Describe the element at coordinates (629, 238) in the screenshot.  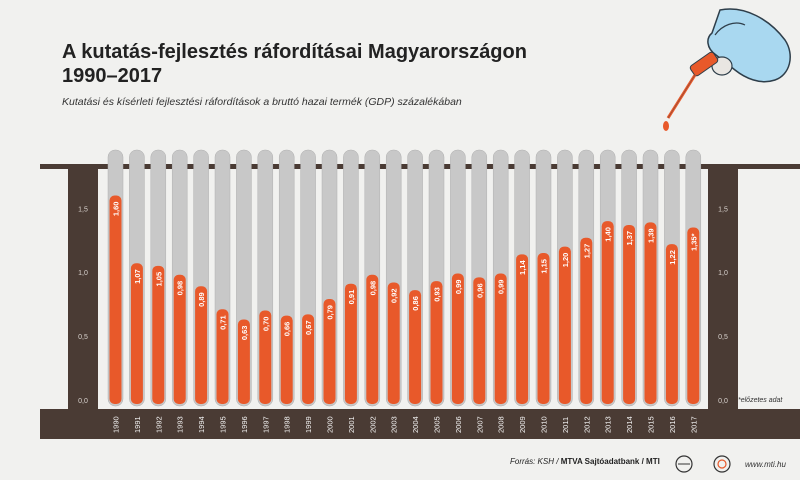
I see `value-label: 1,37` at that location.